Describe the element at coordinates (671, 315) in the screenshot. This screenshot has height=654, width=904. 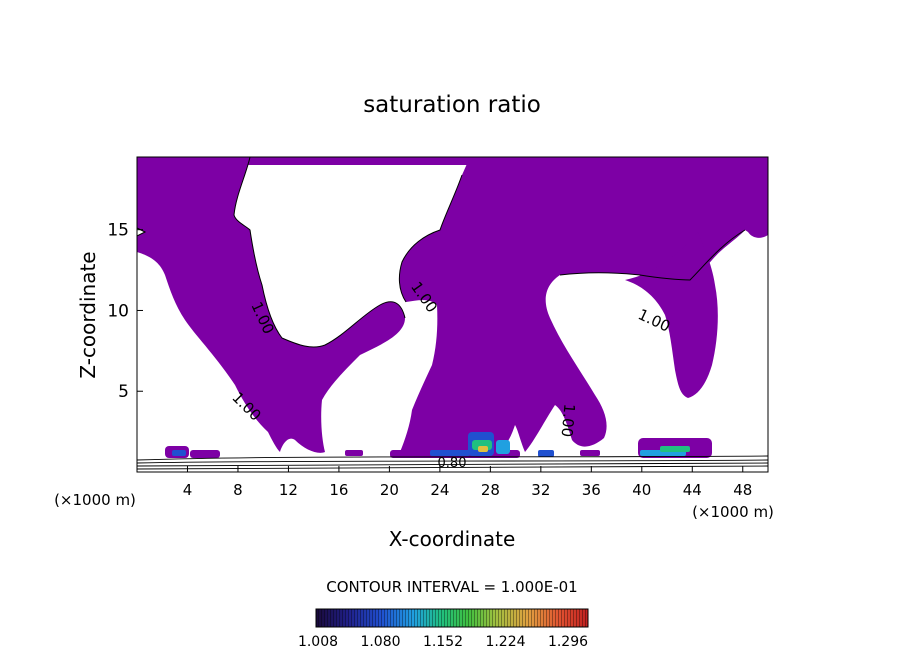
I see `saturation-region-right` at that location.